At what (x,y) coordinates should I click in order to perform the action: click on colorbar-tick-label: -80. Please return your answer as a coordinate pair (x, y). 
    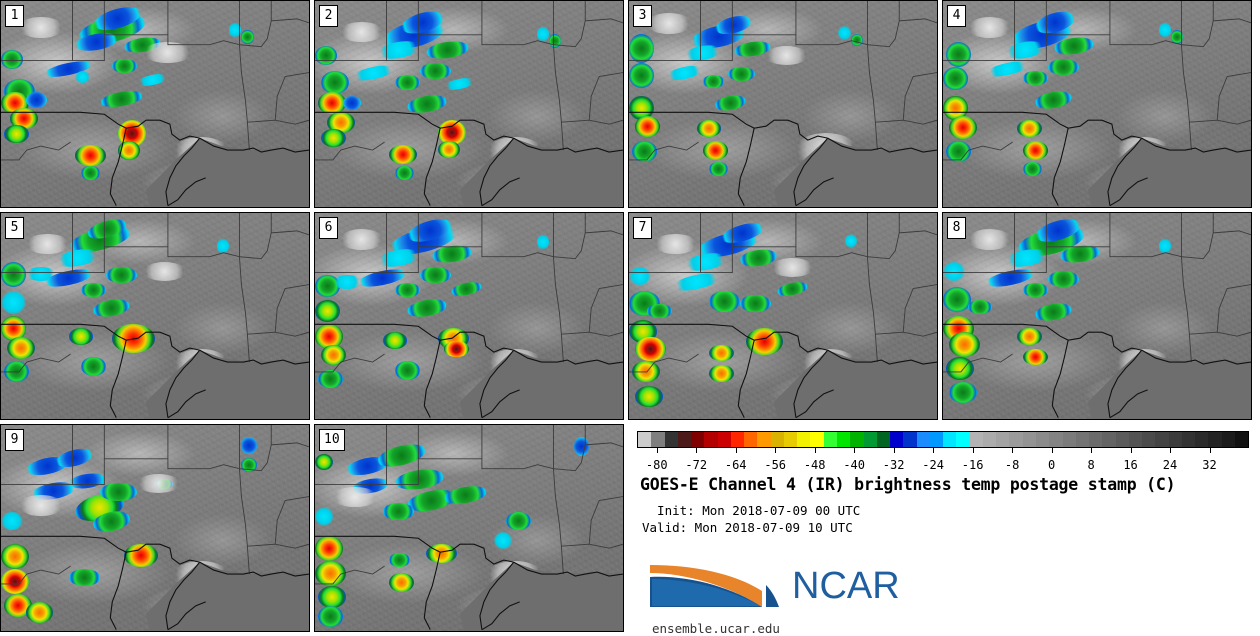
    Looking at the image, I should click on (656, 465).